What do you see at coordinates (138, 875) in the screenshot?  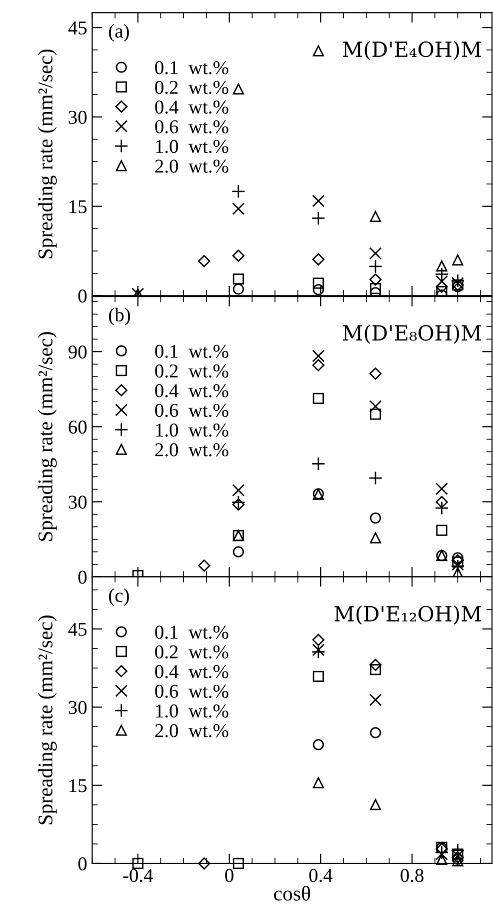 I see `x-tick-label: -0.4` at bounding box center [138, 875].